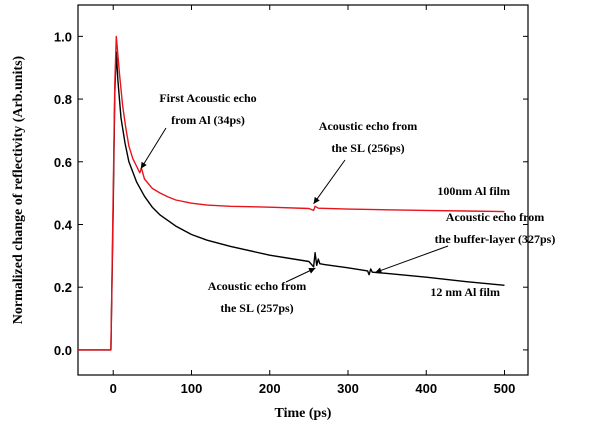 The image size is (602, 433). Describe the element at coordinates (63, 224) in the screenshot. I see `y-tick-label: 0.4` at that location.